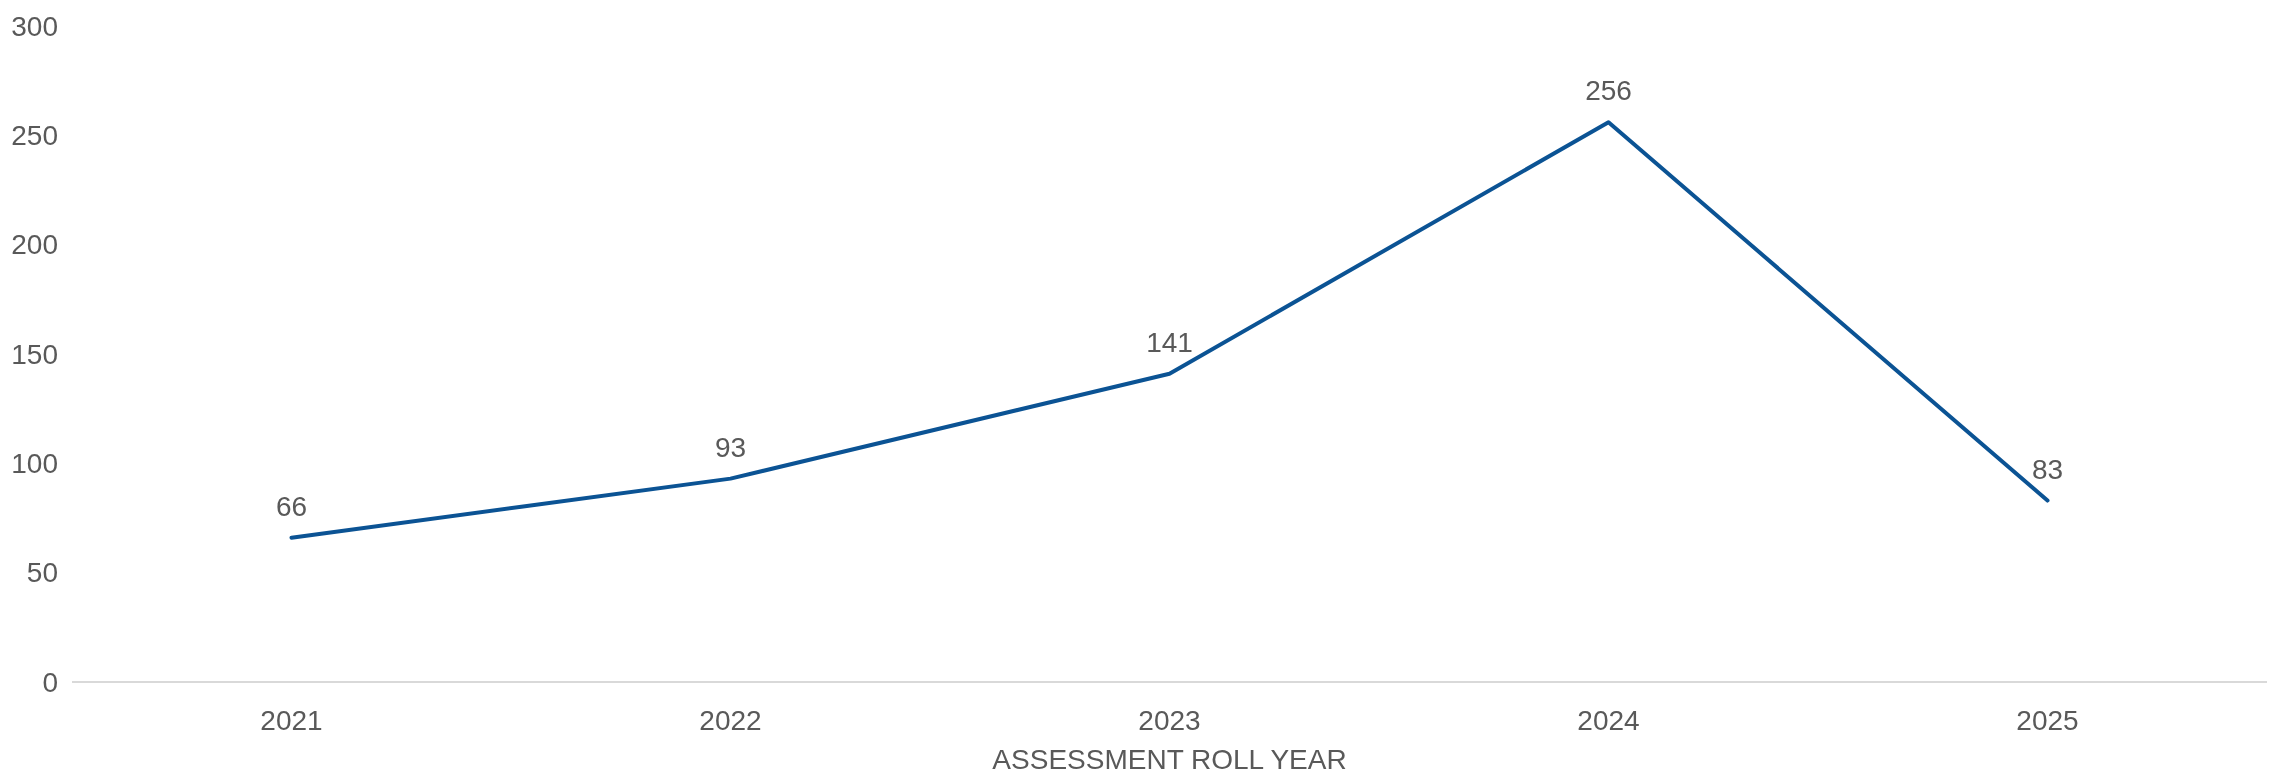 This screenshot has height=783, width=2279. I want to click on y-tick-label: 150, so click(34, 354).